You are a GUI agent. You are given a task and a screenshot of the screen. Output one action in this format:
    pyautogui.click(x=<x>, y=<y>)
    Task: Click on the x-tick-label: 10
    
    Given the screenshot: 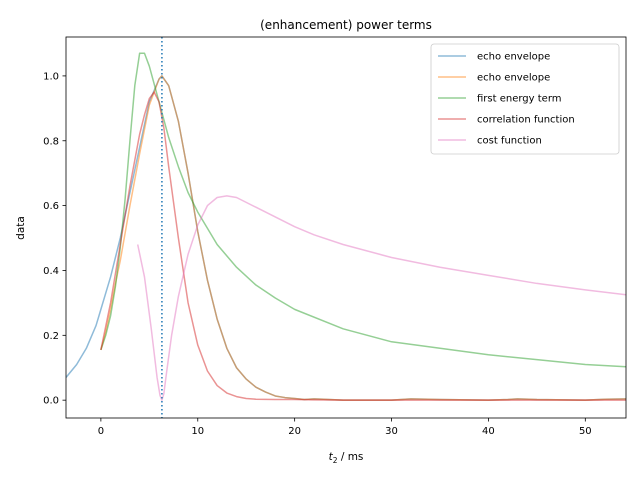 What is the action you would take?
    pyautogui.click(x=197, y=431)
    